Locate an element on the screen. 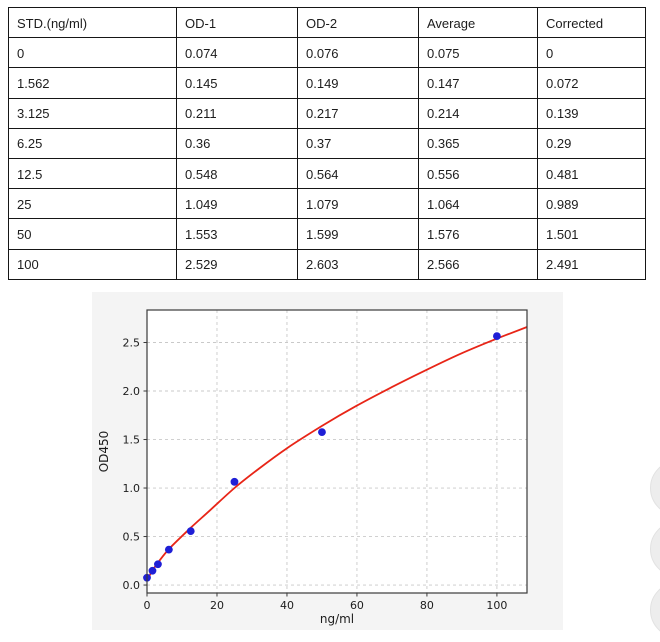 The height and width of the screenshot is (642, 660). table-cell: 0.149 is located at coordinates (358, 83).